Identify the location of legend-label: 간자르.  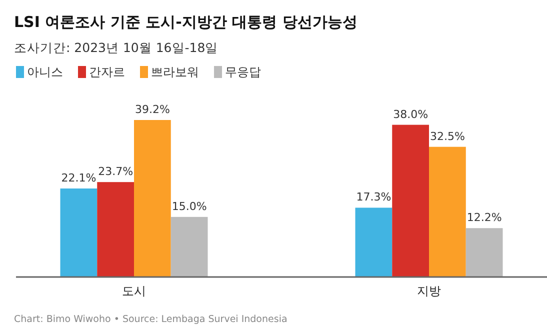
(107, 72).